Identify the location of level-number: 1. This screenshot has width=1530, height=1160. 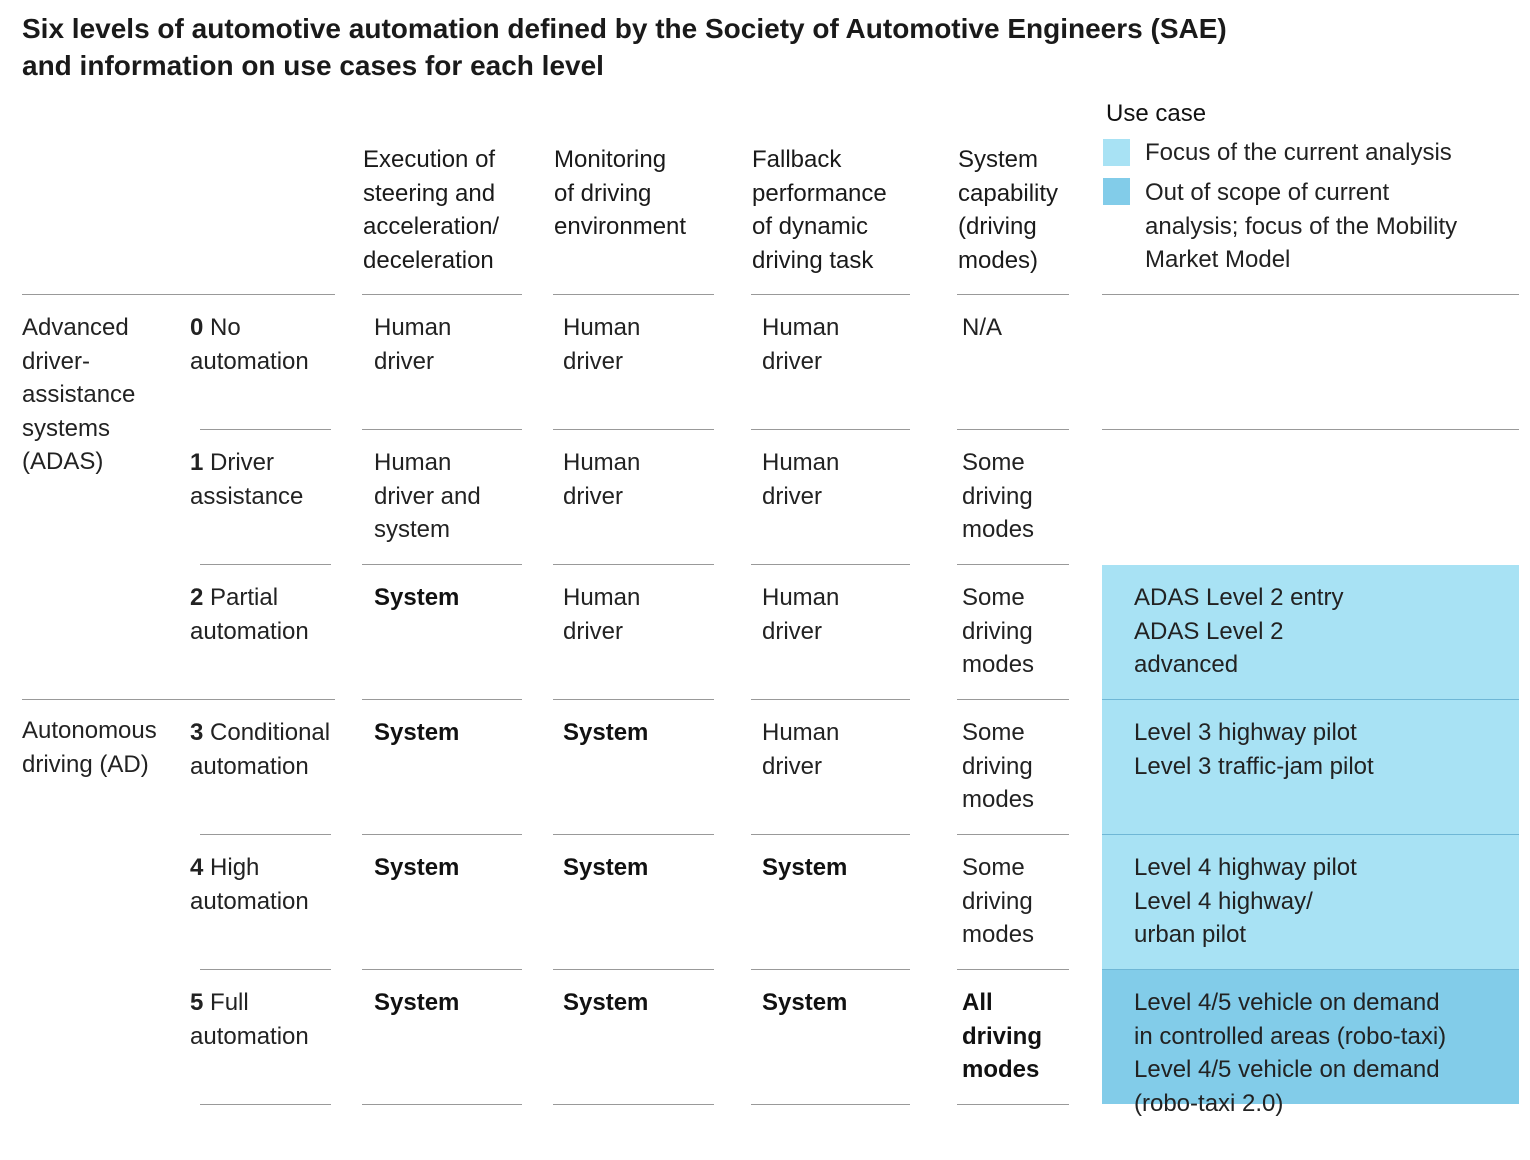
(197, 462).